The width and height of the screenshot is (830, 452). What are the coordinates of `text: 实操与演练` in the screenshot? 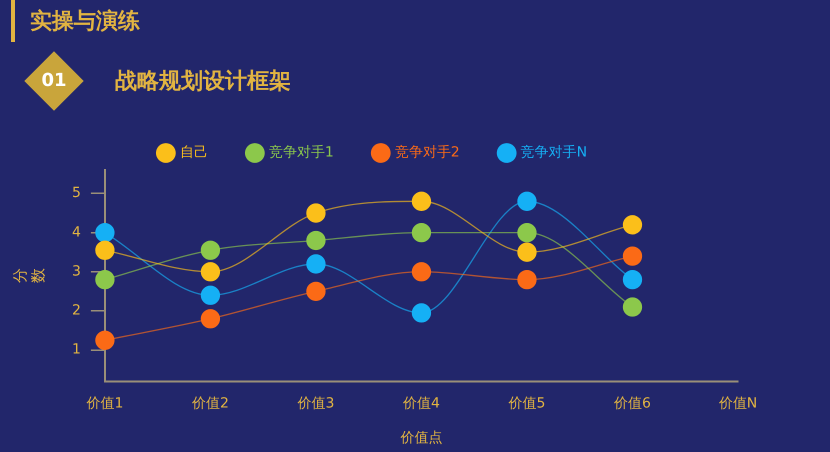 It's located at (85, 22).